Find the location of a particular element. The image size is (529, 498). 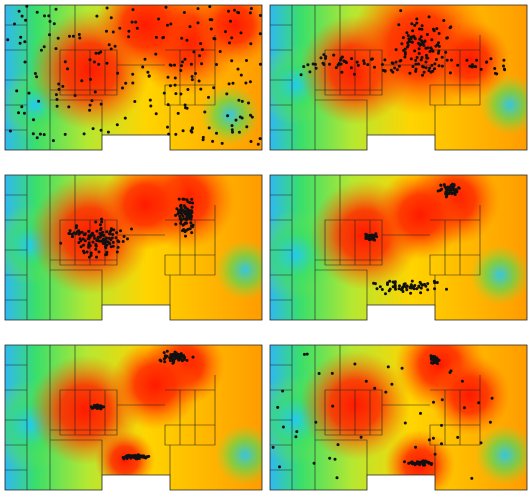

floor-walls is located at coordinates (375, 247).